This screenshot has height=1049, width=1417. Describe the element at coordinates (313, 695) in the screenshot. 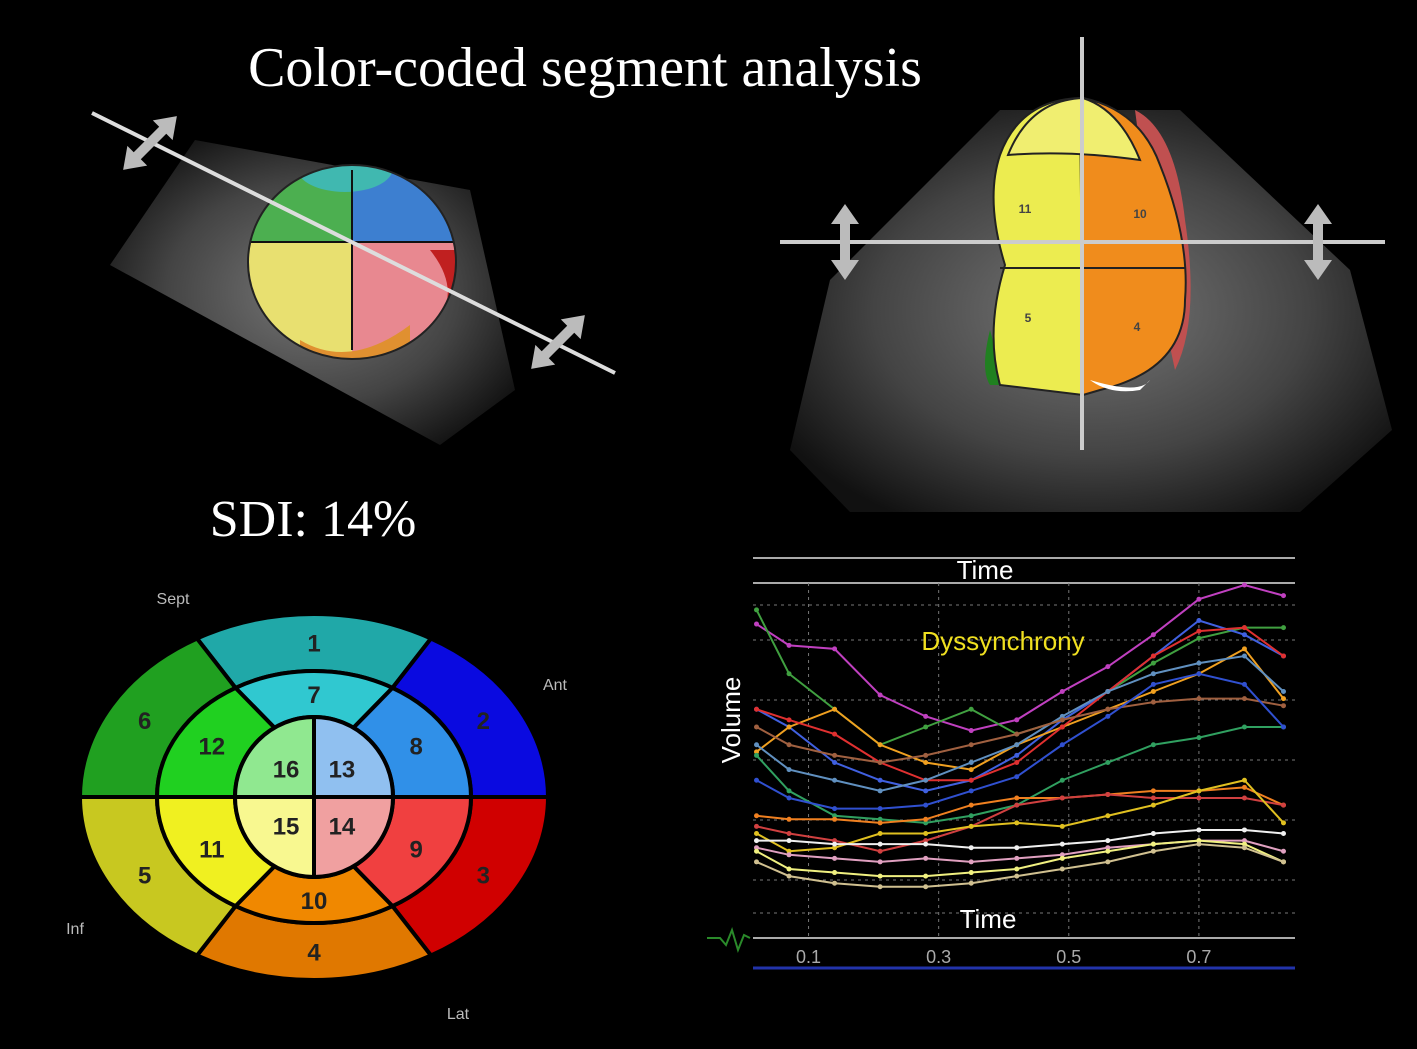

I see `segment-label: 7` at that location.